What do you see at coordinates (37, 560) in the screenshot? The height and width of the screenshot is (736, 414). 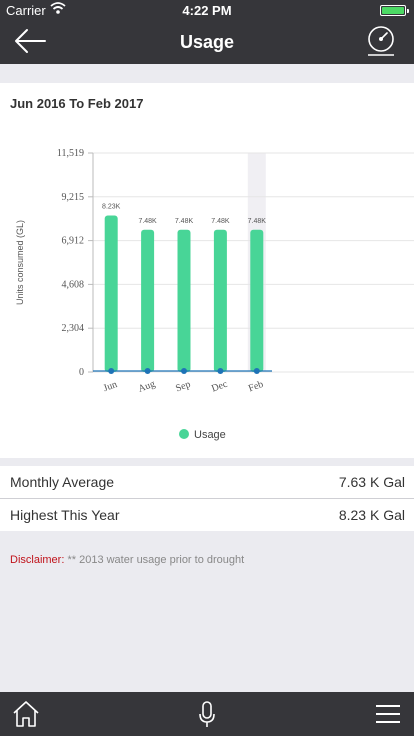 I see `disclaimer-label: Disclaimer:` at bounding box center [37, 560].